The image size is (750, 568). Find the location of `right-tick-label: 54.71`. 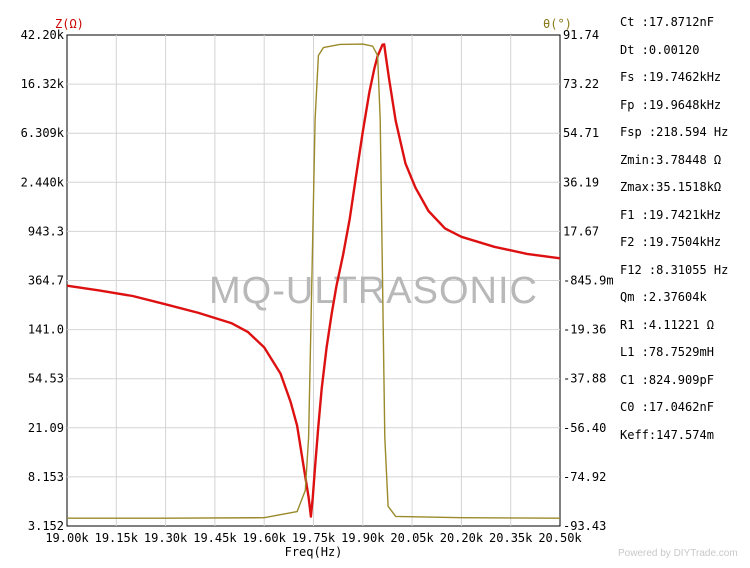

right-tick-label: 54.71 is located at coordinates (581, 133).